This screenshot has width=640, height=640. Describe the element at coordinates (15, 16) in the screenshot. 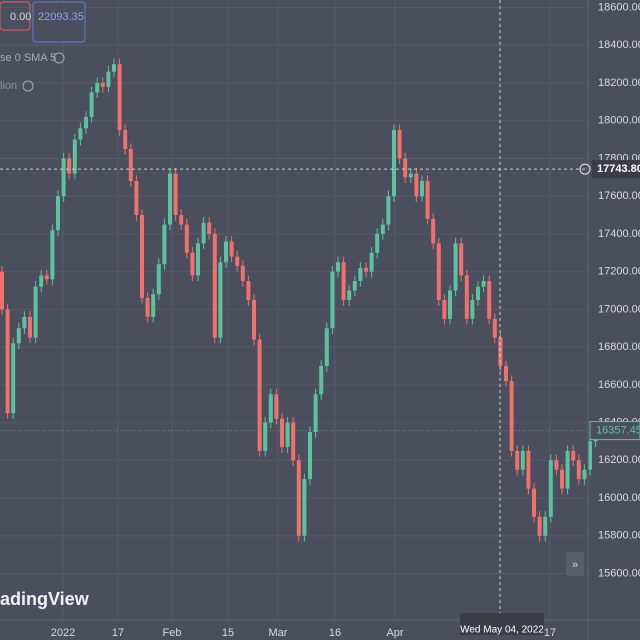

I see `change-box` at that location.